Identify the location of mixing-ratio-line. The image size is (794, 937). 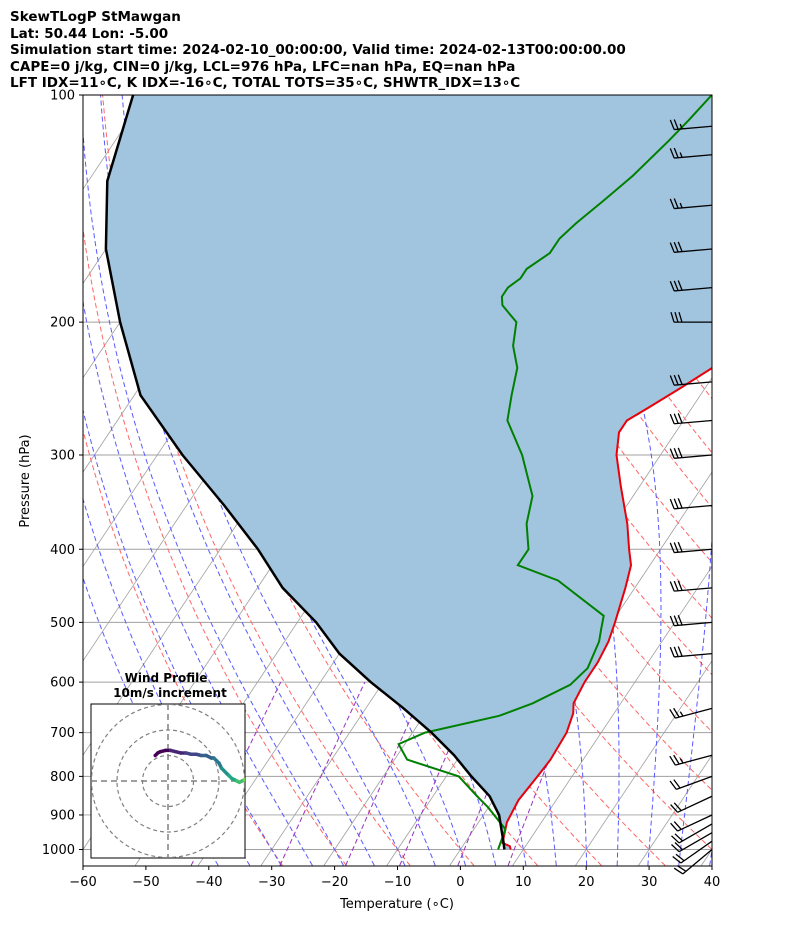
(439, 773).